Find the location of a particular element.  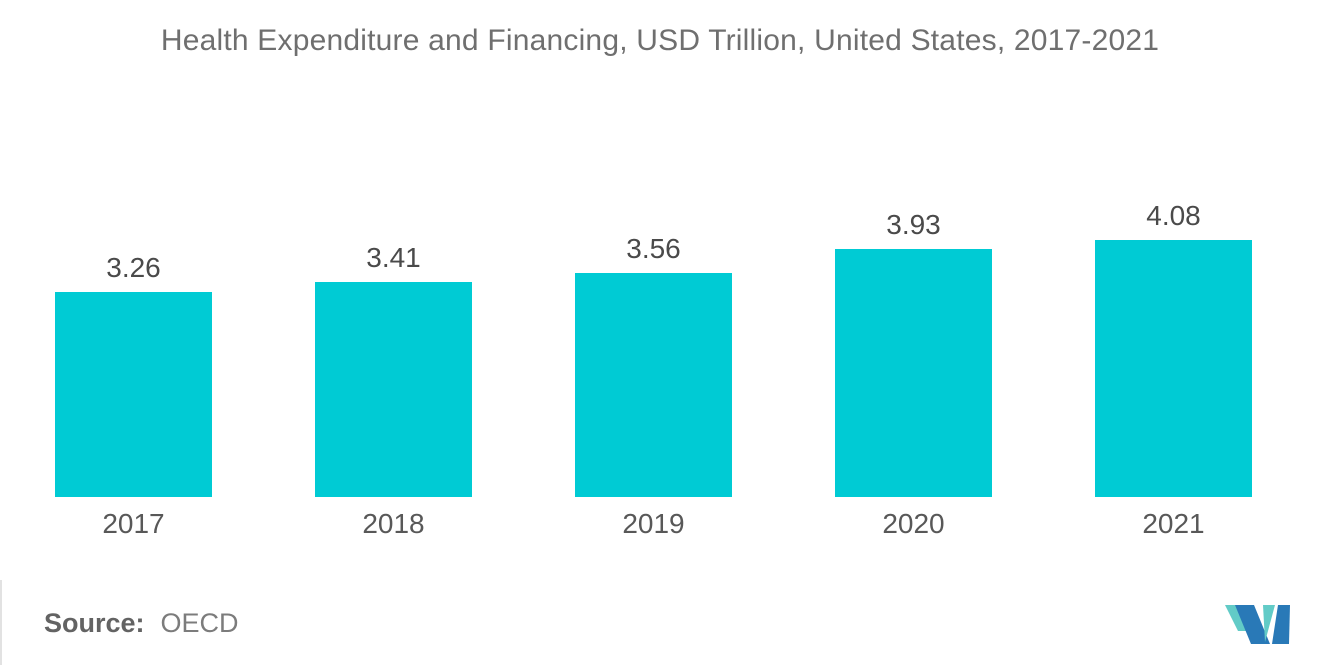

bar-value-label: 3.56 is located at coordinates (653, 248).